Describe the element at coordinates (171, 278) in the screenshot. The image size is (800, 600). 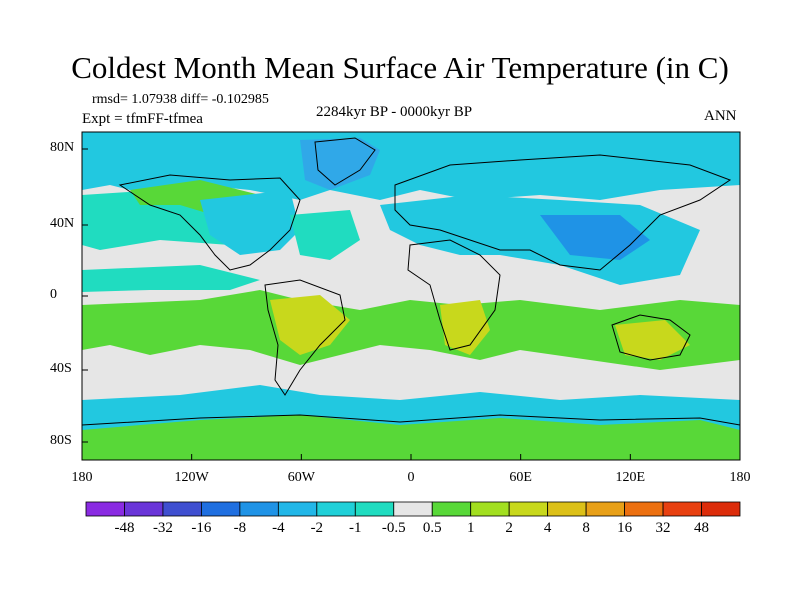
I see `tropical-cooling` at that location.